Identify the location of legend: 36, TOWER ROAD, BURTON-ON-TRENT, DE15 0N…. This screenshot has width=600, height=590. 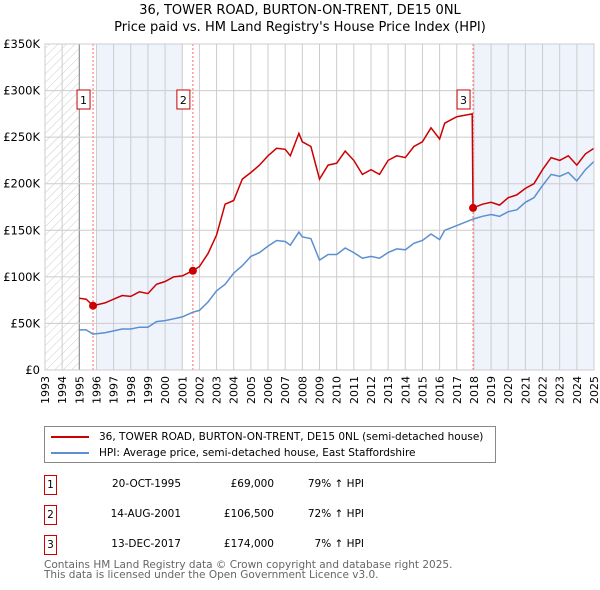
(270, 444).